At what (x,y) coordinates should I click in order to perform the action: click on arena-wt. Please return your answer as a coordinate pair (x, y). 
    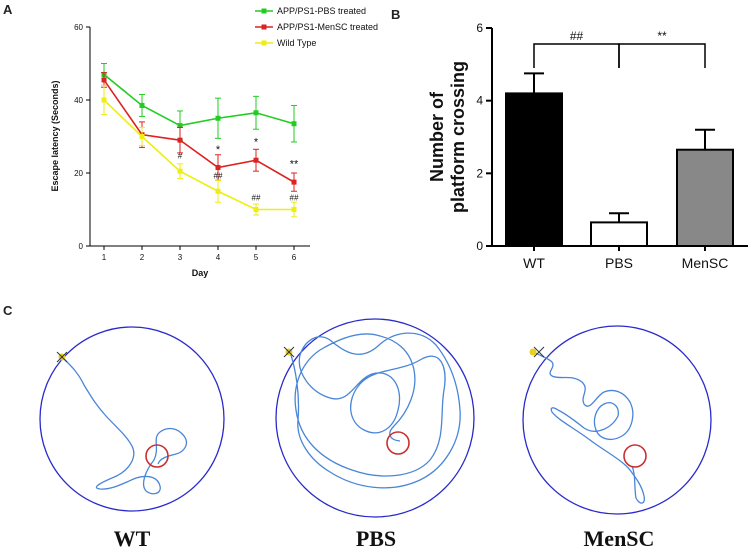
    Looking at the image, I should click on (132, 419).